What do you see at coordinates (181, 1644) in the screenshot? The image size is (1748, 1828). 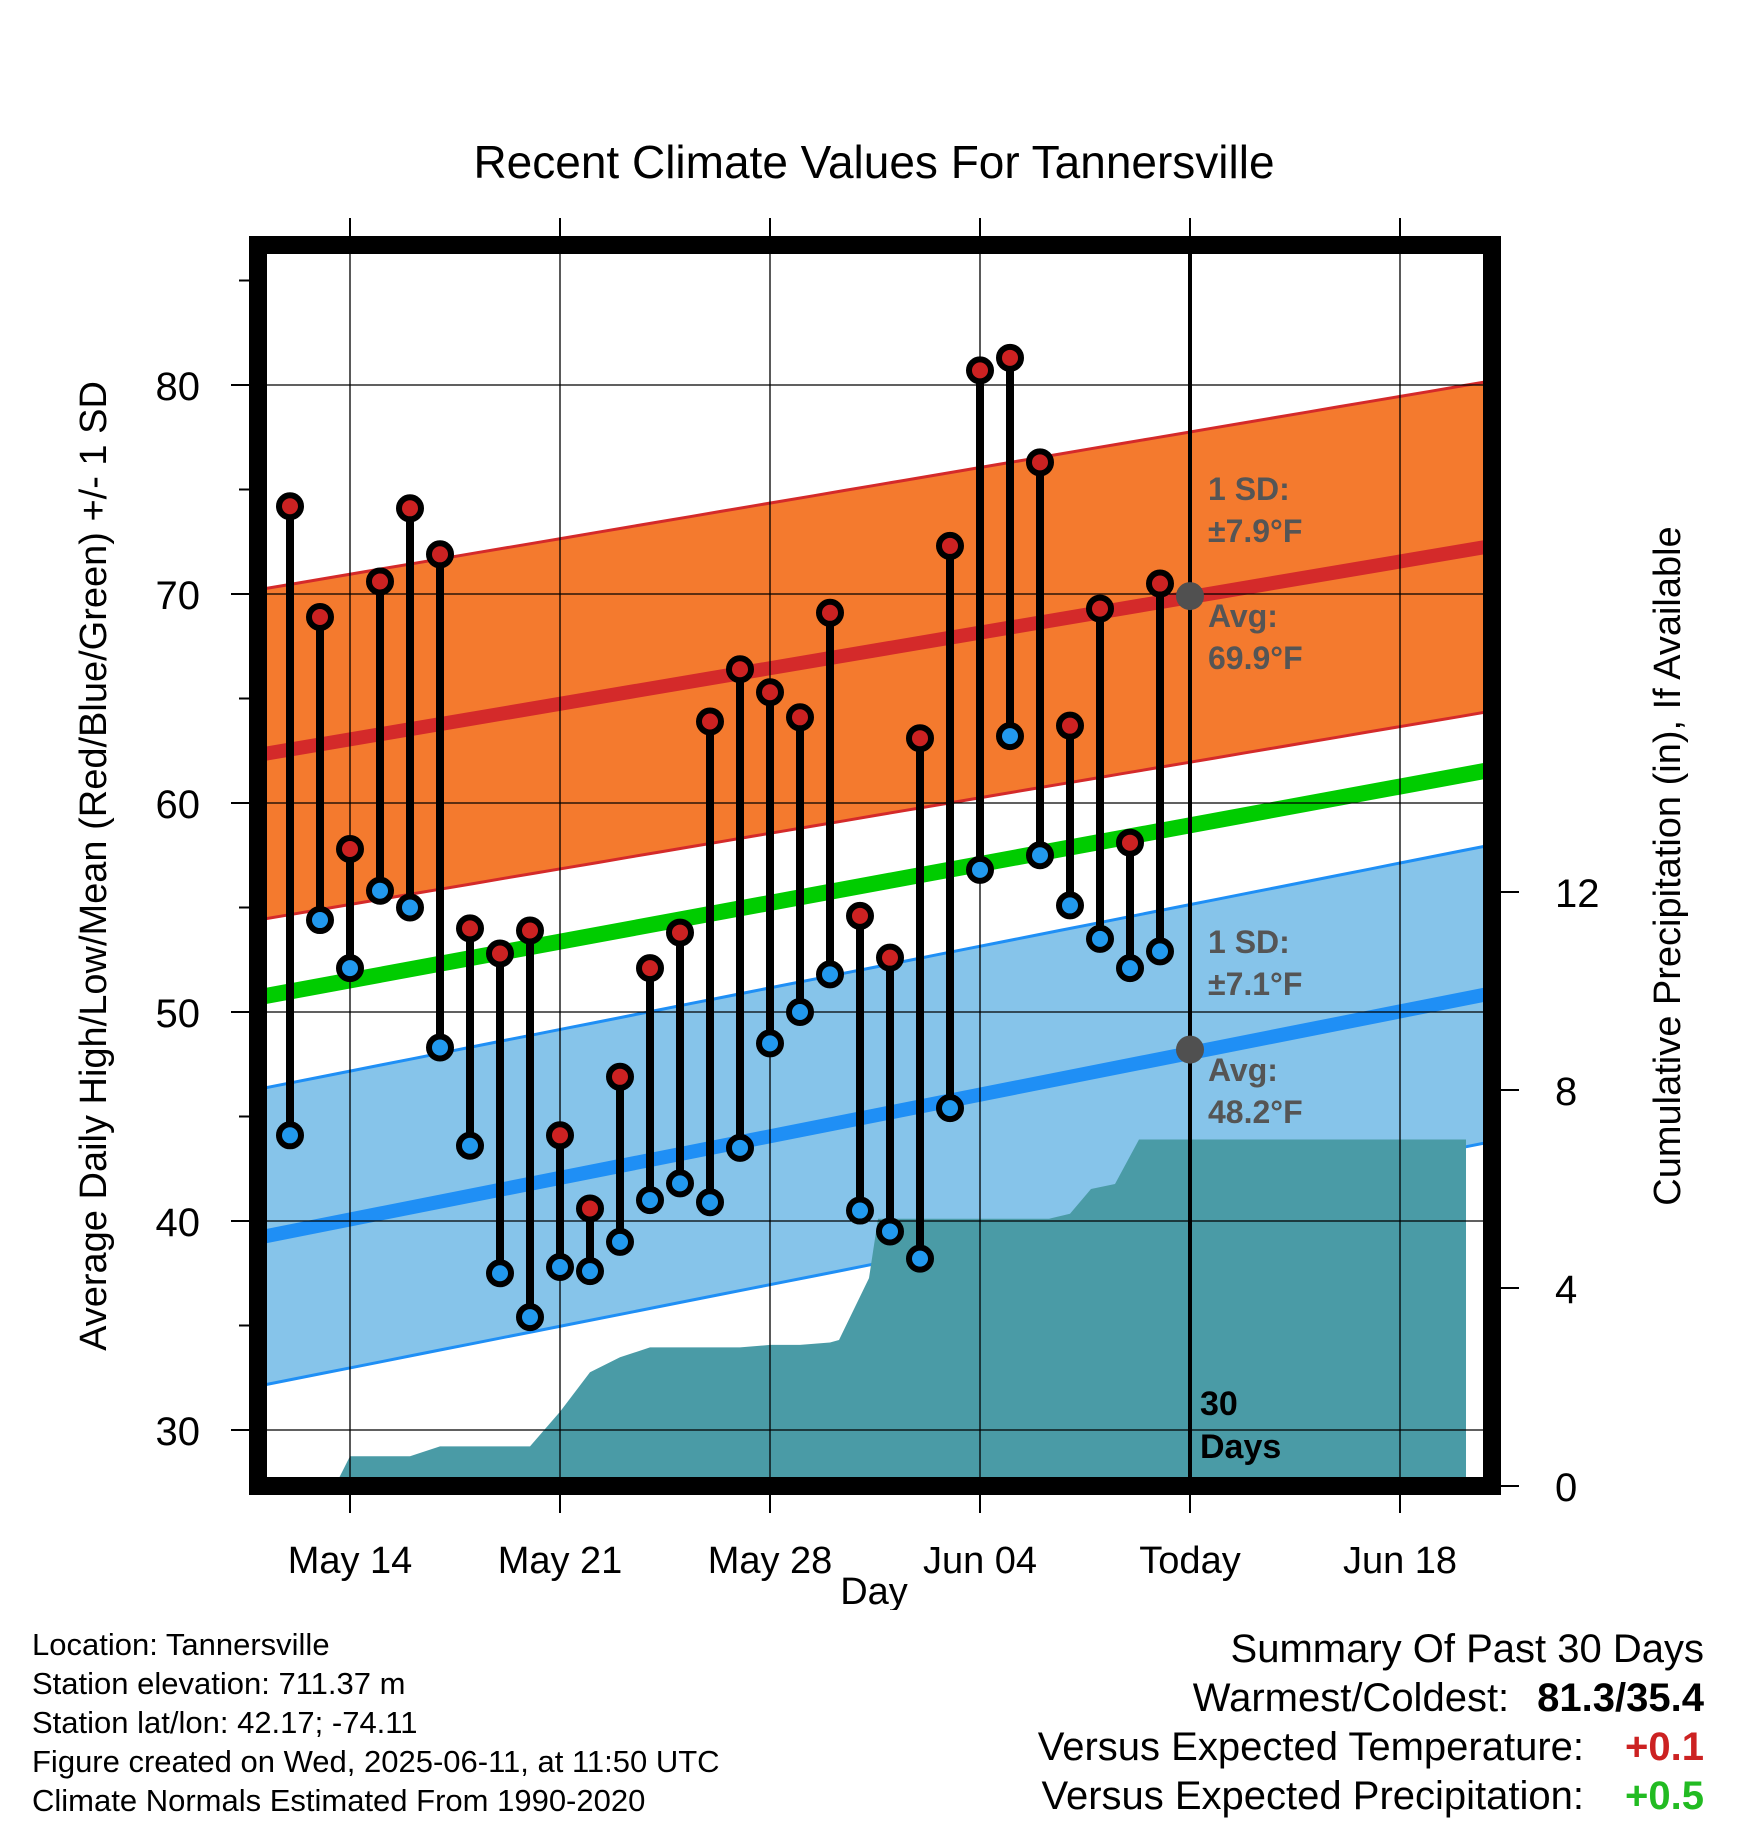 I see `location-text: Location: Tannersville` at bounding box center [181, 1644].